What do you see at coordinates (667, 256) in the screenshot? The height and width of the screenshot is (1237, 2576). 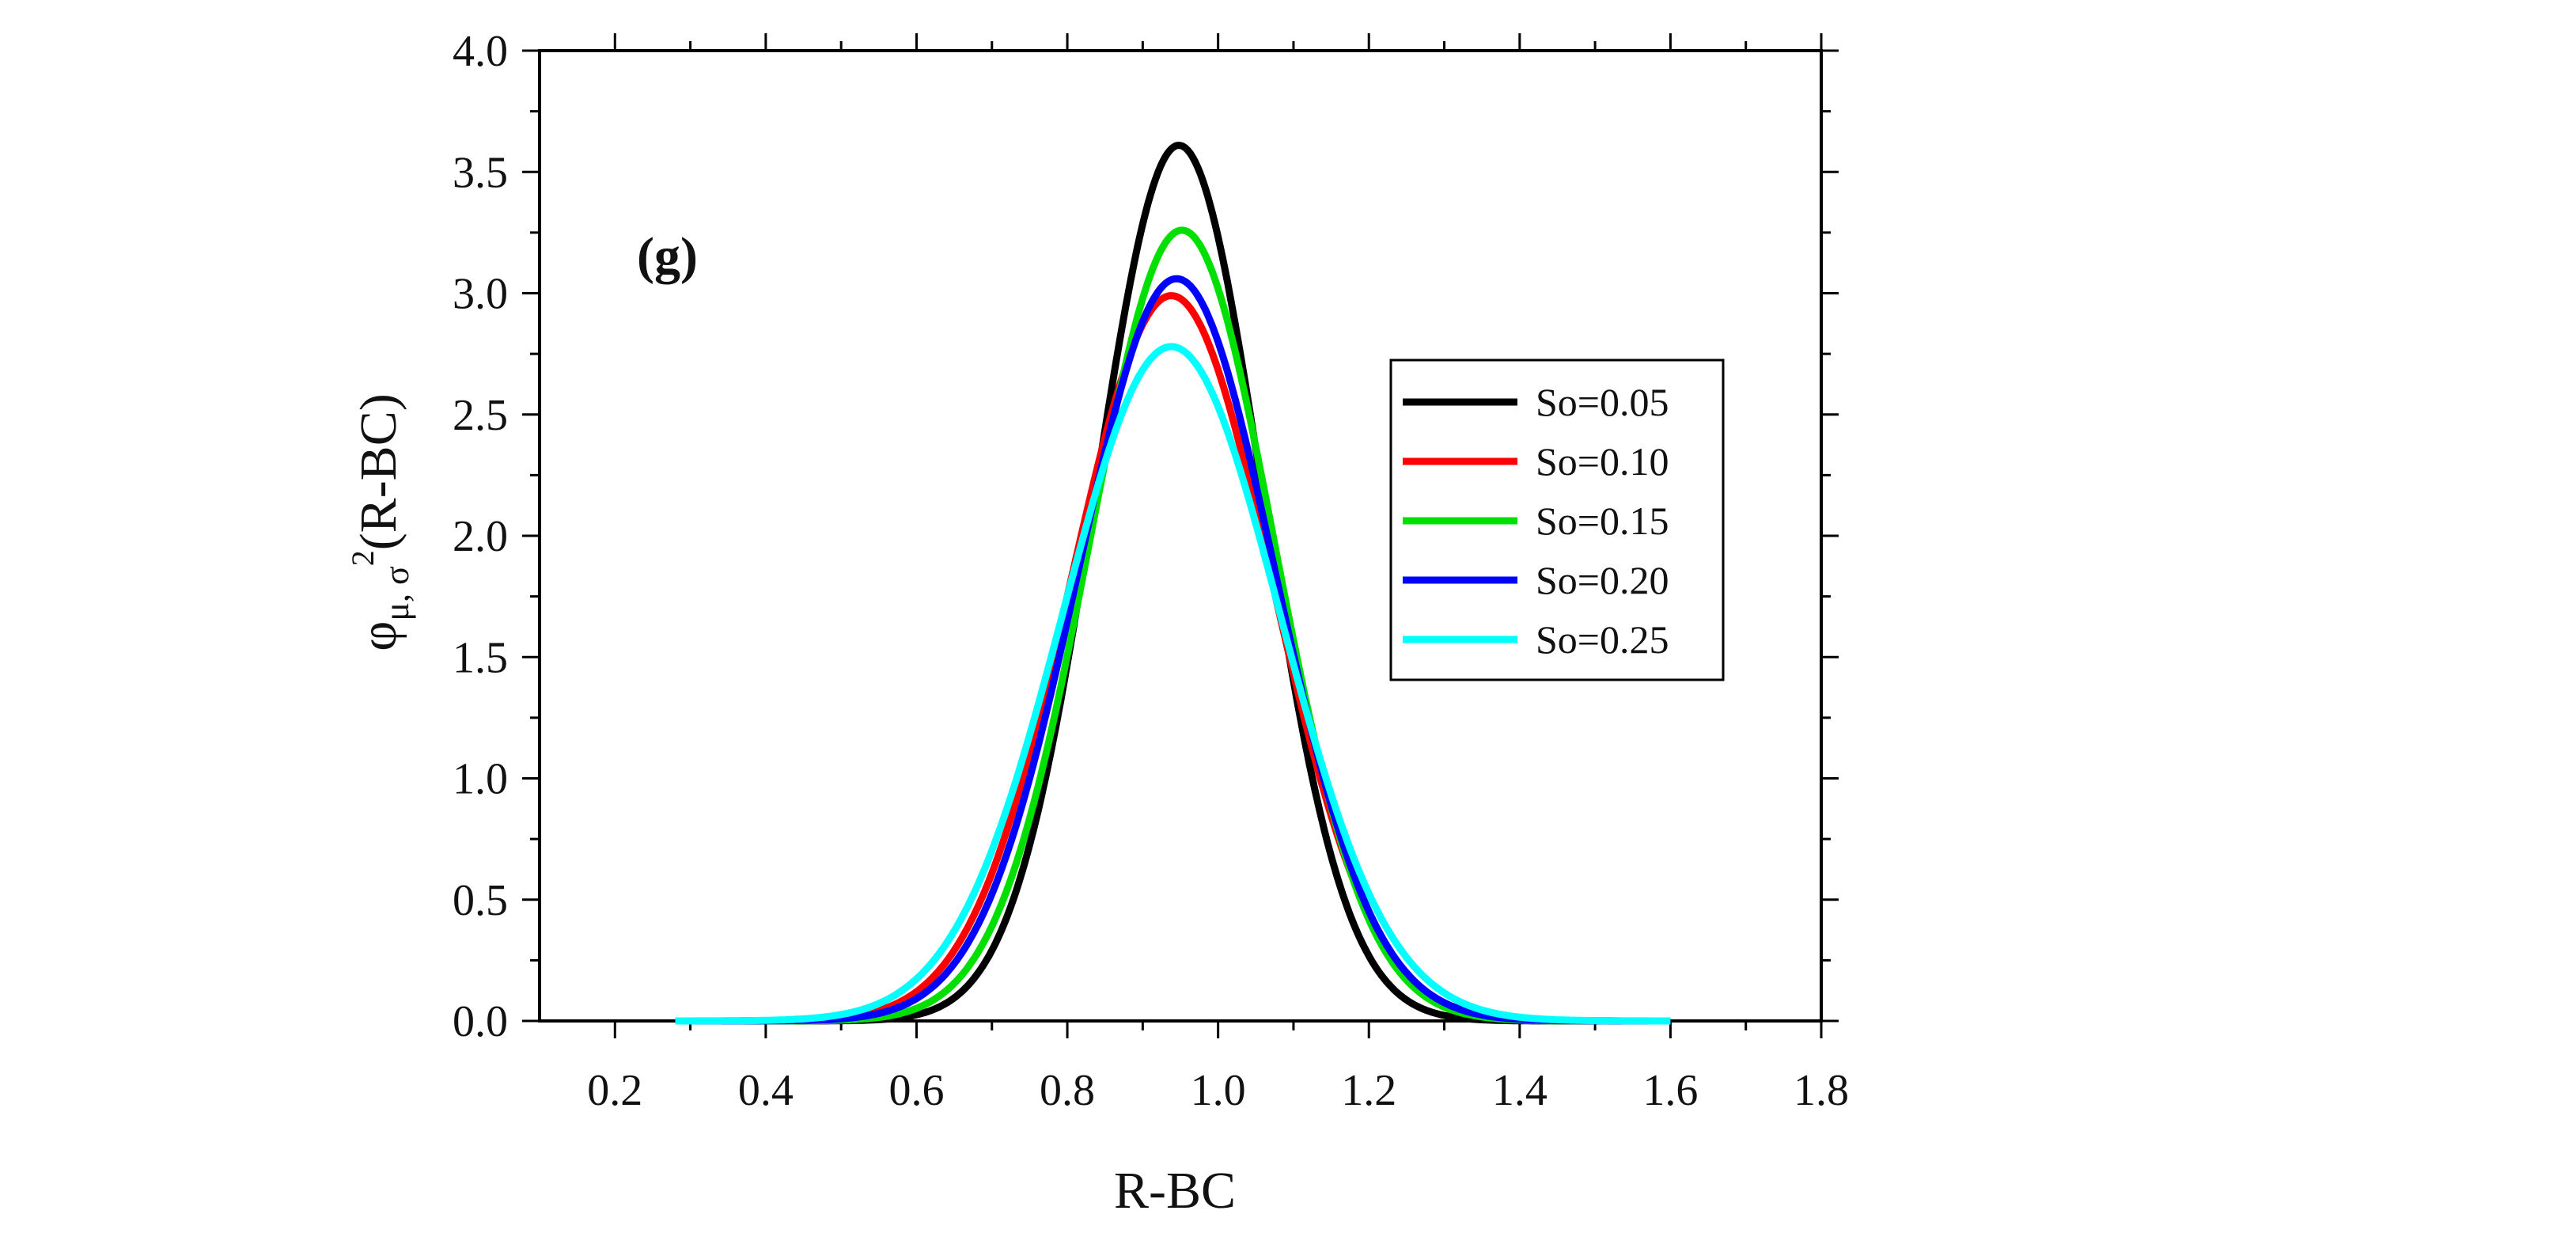 I see `panel-label: (g)` at bounding box center [667, 256].